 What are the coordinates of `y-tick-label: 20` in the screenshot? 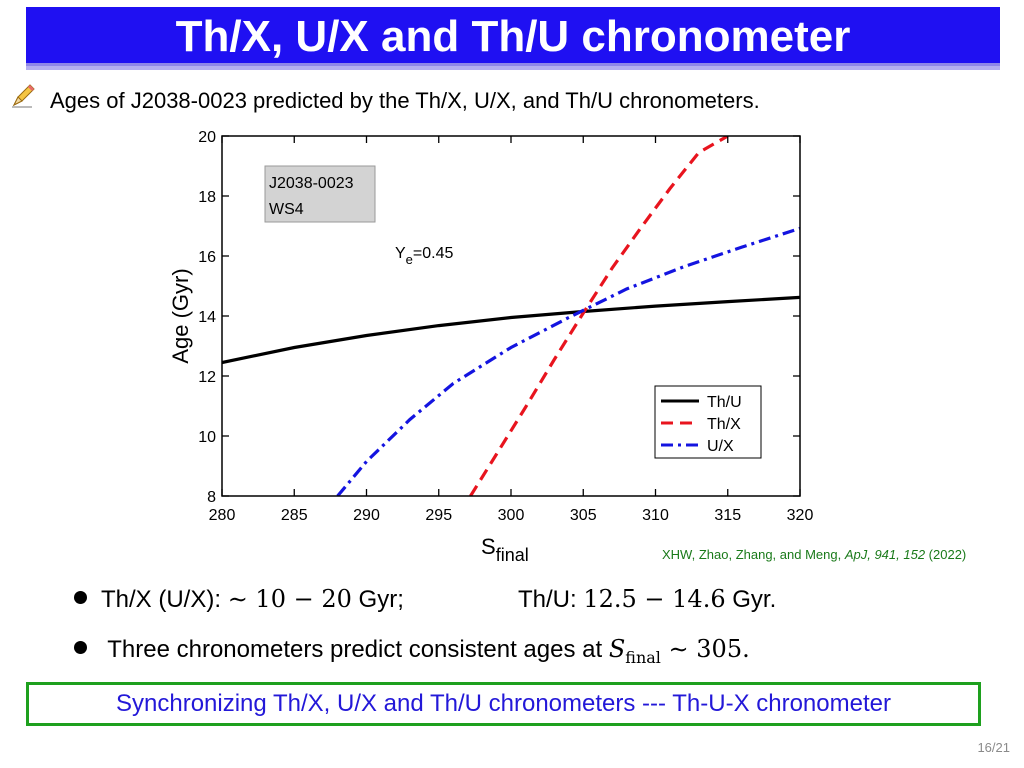 It's located at (207, 137).